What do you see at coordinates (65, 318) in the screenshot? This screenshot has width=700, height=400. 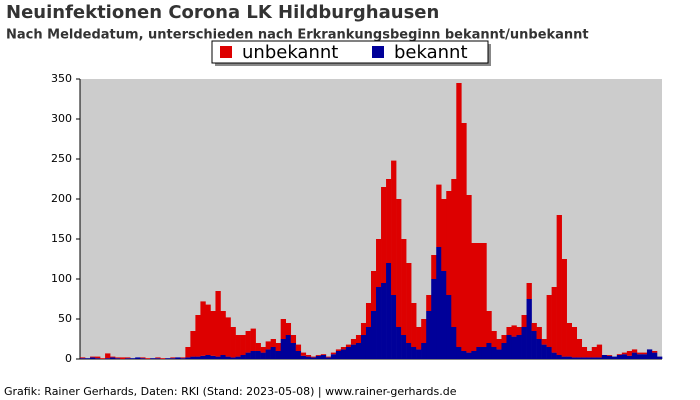 I see `y-tick-label: 50` at bounding box center [65, 318].